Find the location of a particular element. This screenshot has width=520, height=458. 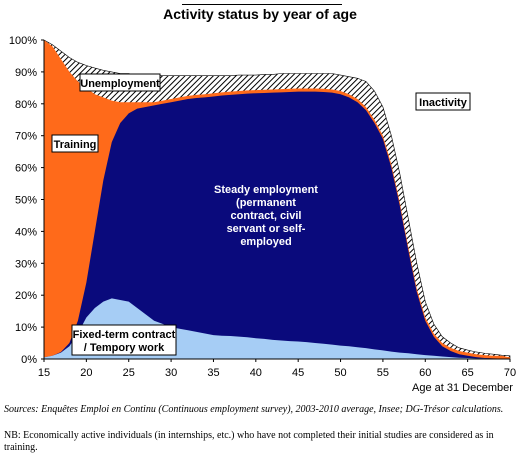

x-axis-label: Age at 31 December is located at coordinates (462, 388).